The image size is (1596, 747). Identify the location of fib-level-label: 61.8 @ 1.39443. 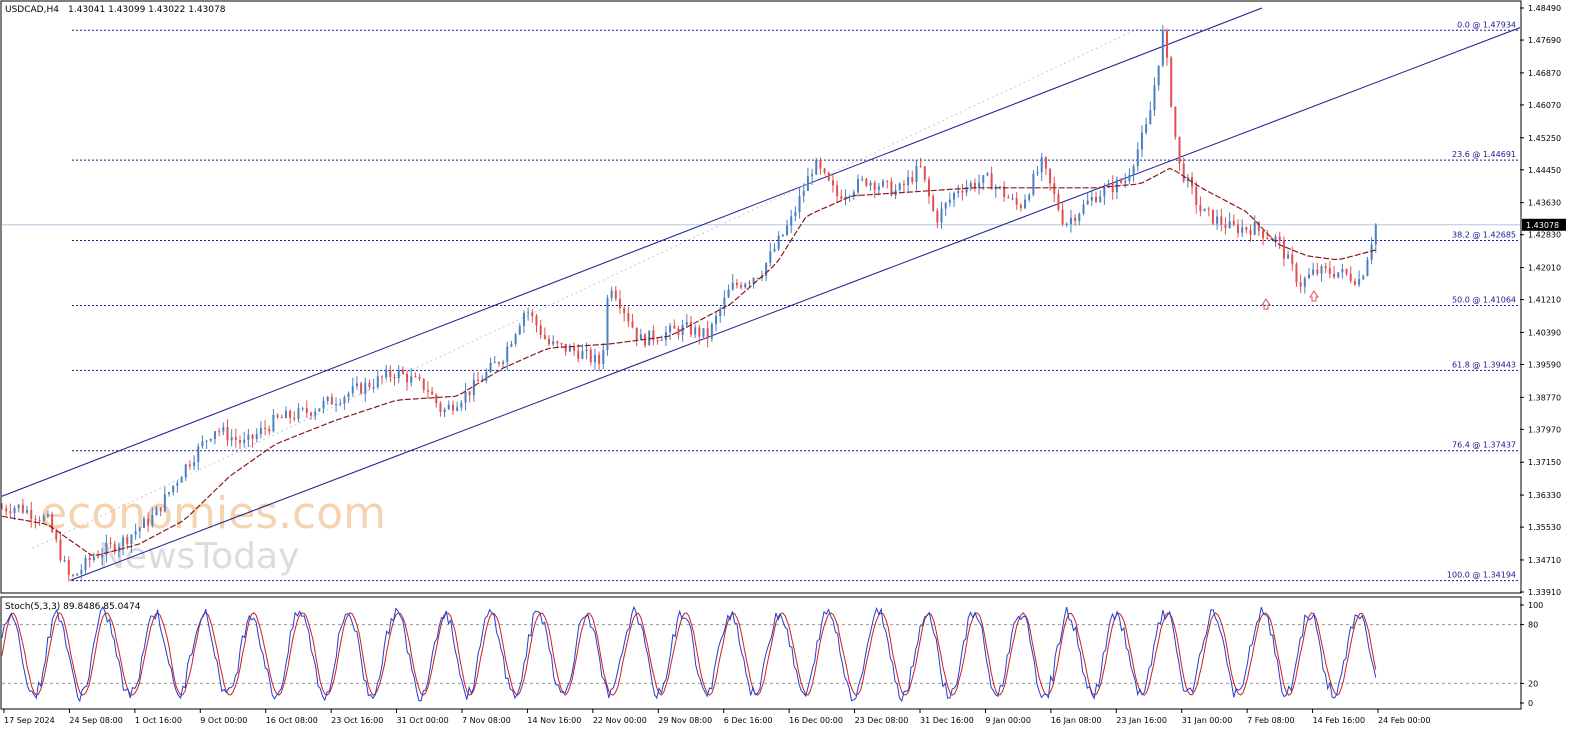
(1484, 364).